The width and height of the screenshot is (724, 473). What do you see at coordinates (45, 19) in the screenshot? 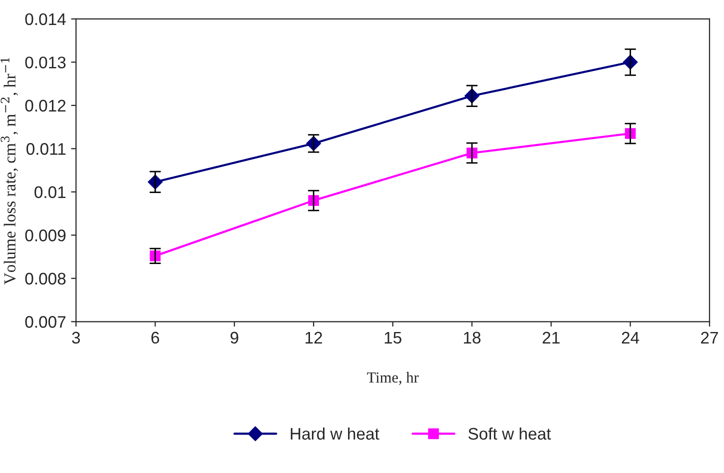
I see `y-tick-label: 0.014` at bounding box center [45, 19].